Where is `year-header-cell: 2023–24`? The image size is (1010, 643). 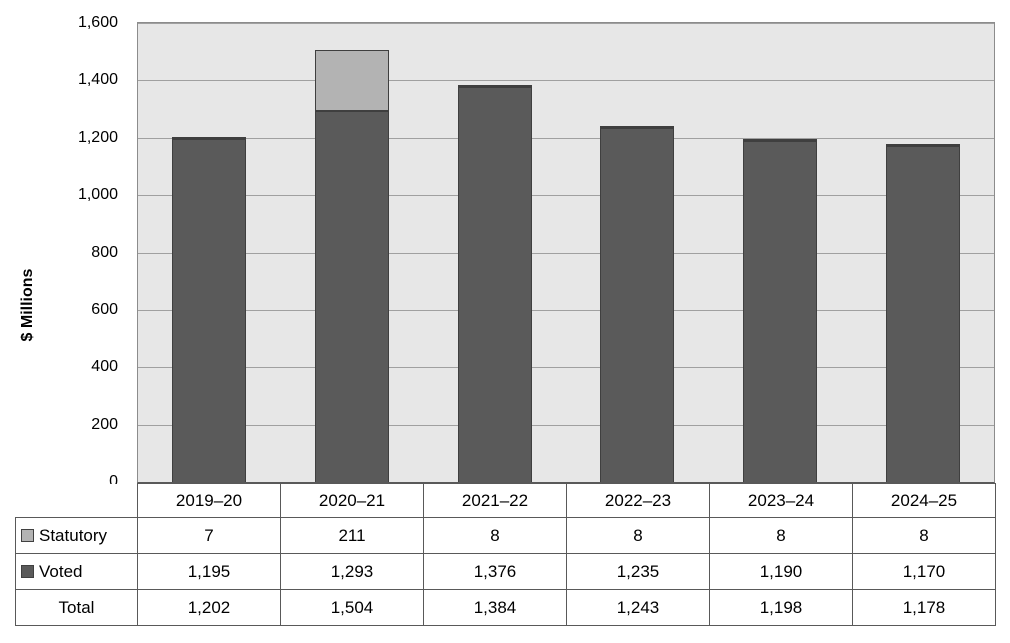 year-header-cell: 2023–24 is located at coordinates (781, 500).